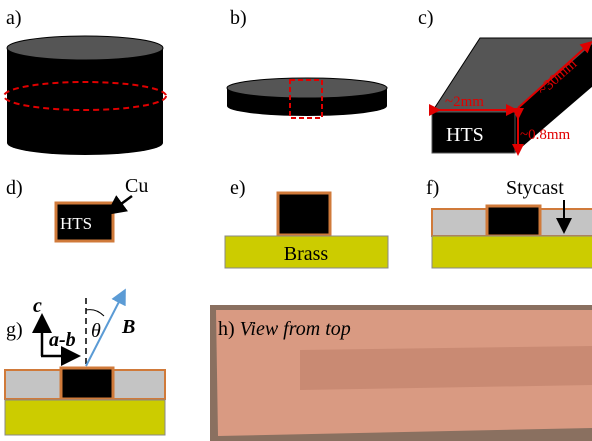  Describe the element at coordinates (432, 188) in the screenshot. I see `panel-label: f)` at that location.